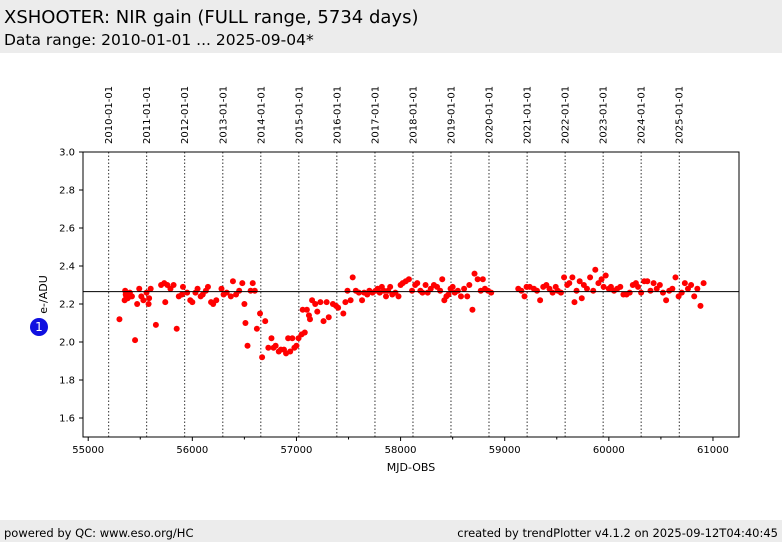 The height and width of the screenshot is (542, 782). What do you see at coordinates (528, 115) in the screenshot?
I see `year-label: 2021-01-01` at bounding box center [528, 115].